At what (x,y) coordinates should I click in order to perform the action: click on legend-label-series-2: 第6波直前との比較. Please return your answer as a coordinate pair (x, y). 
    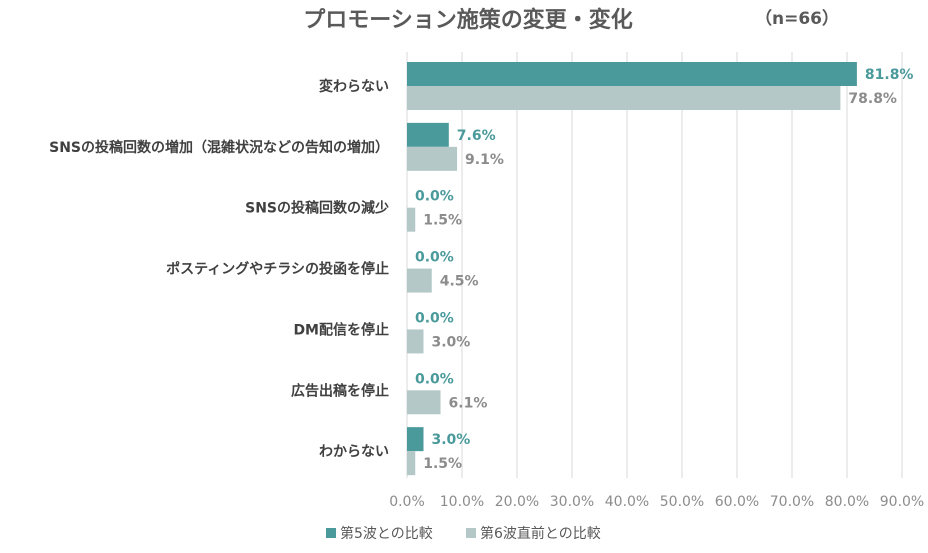
    Looking at the image, I should click on (540, 533).